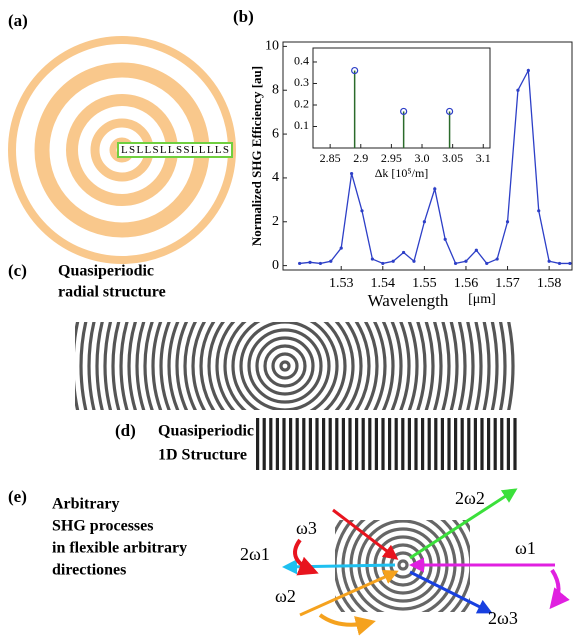 Image resolution: width=576 pixels, height=637 pixels. I want to click on y-tick-label: 0.2, so click(301, 104).